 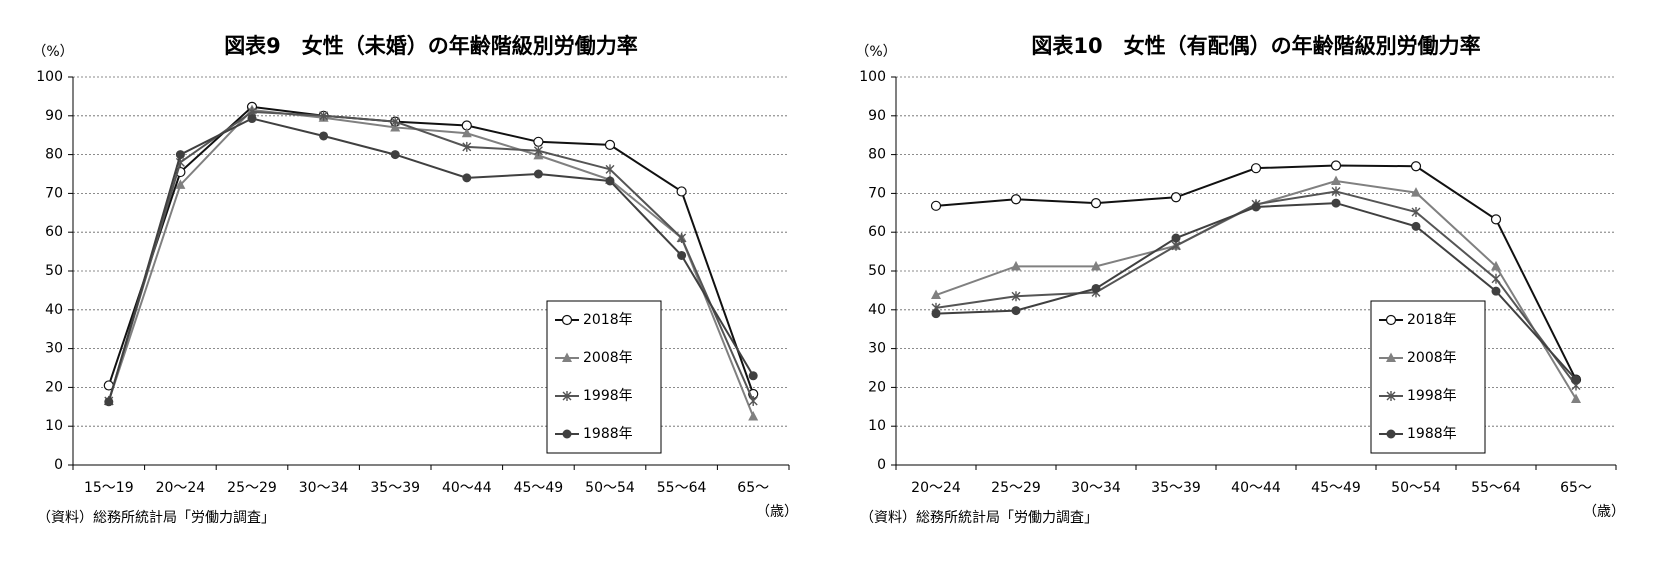 I want to click on y-tick-label: 100, so click(x=872, y=77).